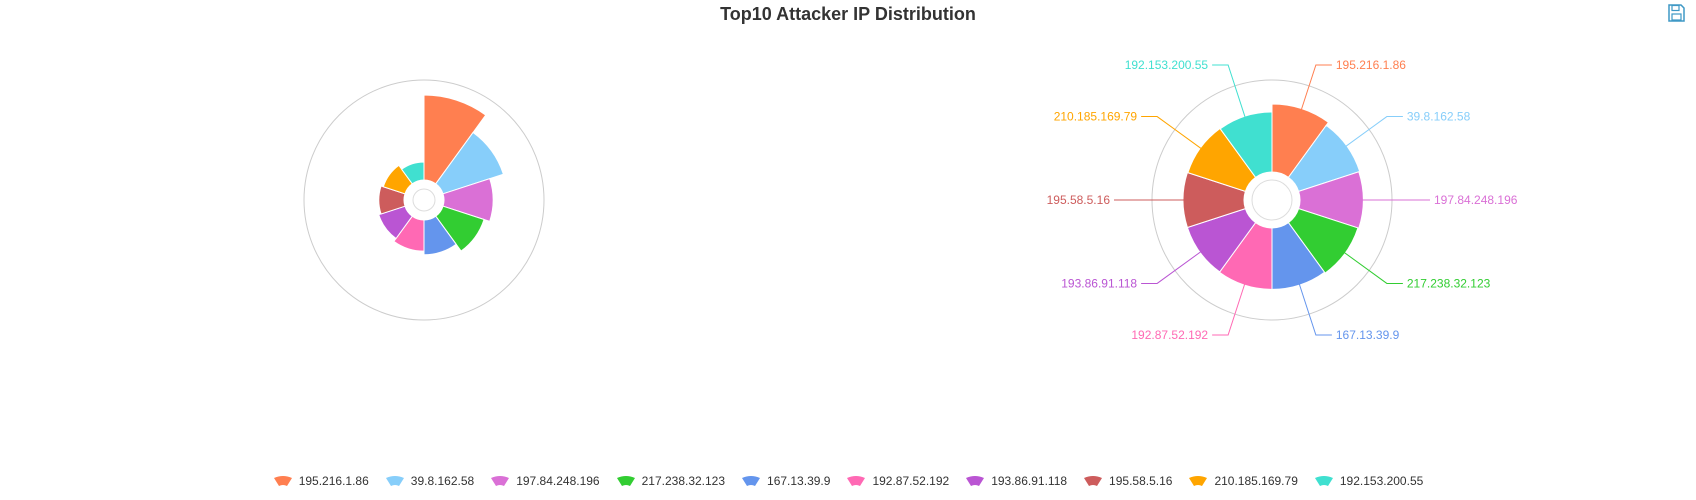 This screenshot has width=1696, height=500. Describe the element at coordinates (1368, 335) in the screenshot. I see `slice-label: 167.13.39.9` at that location.